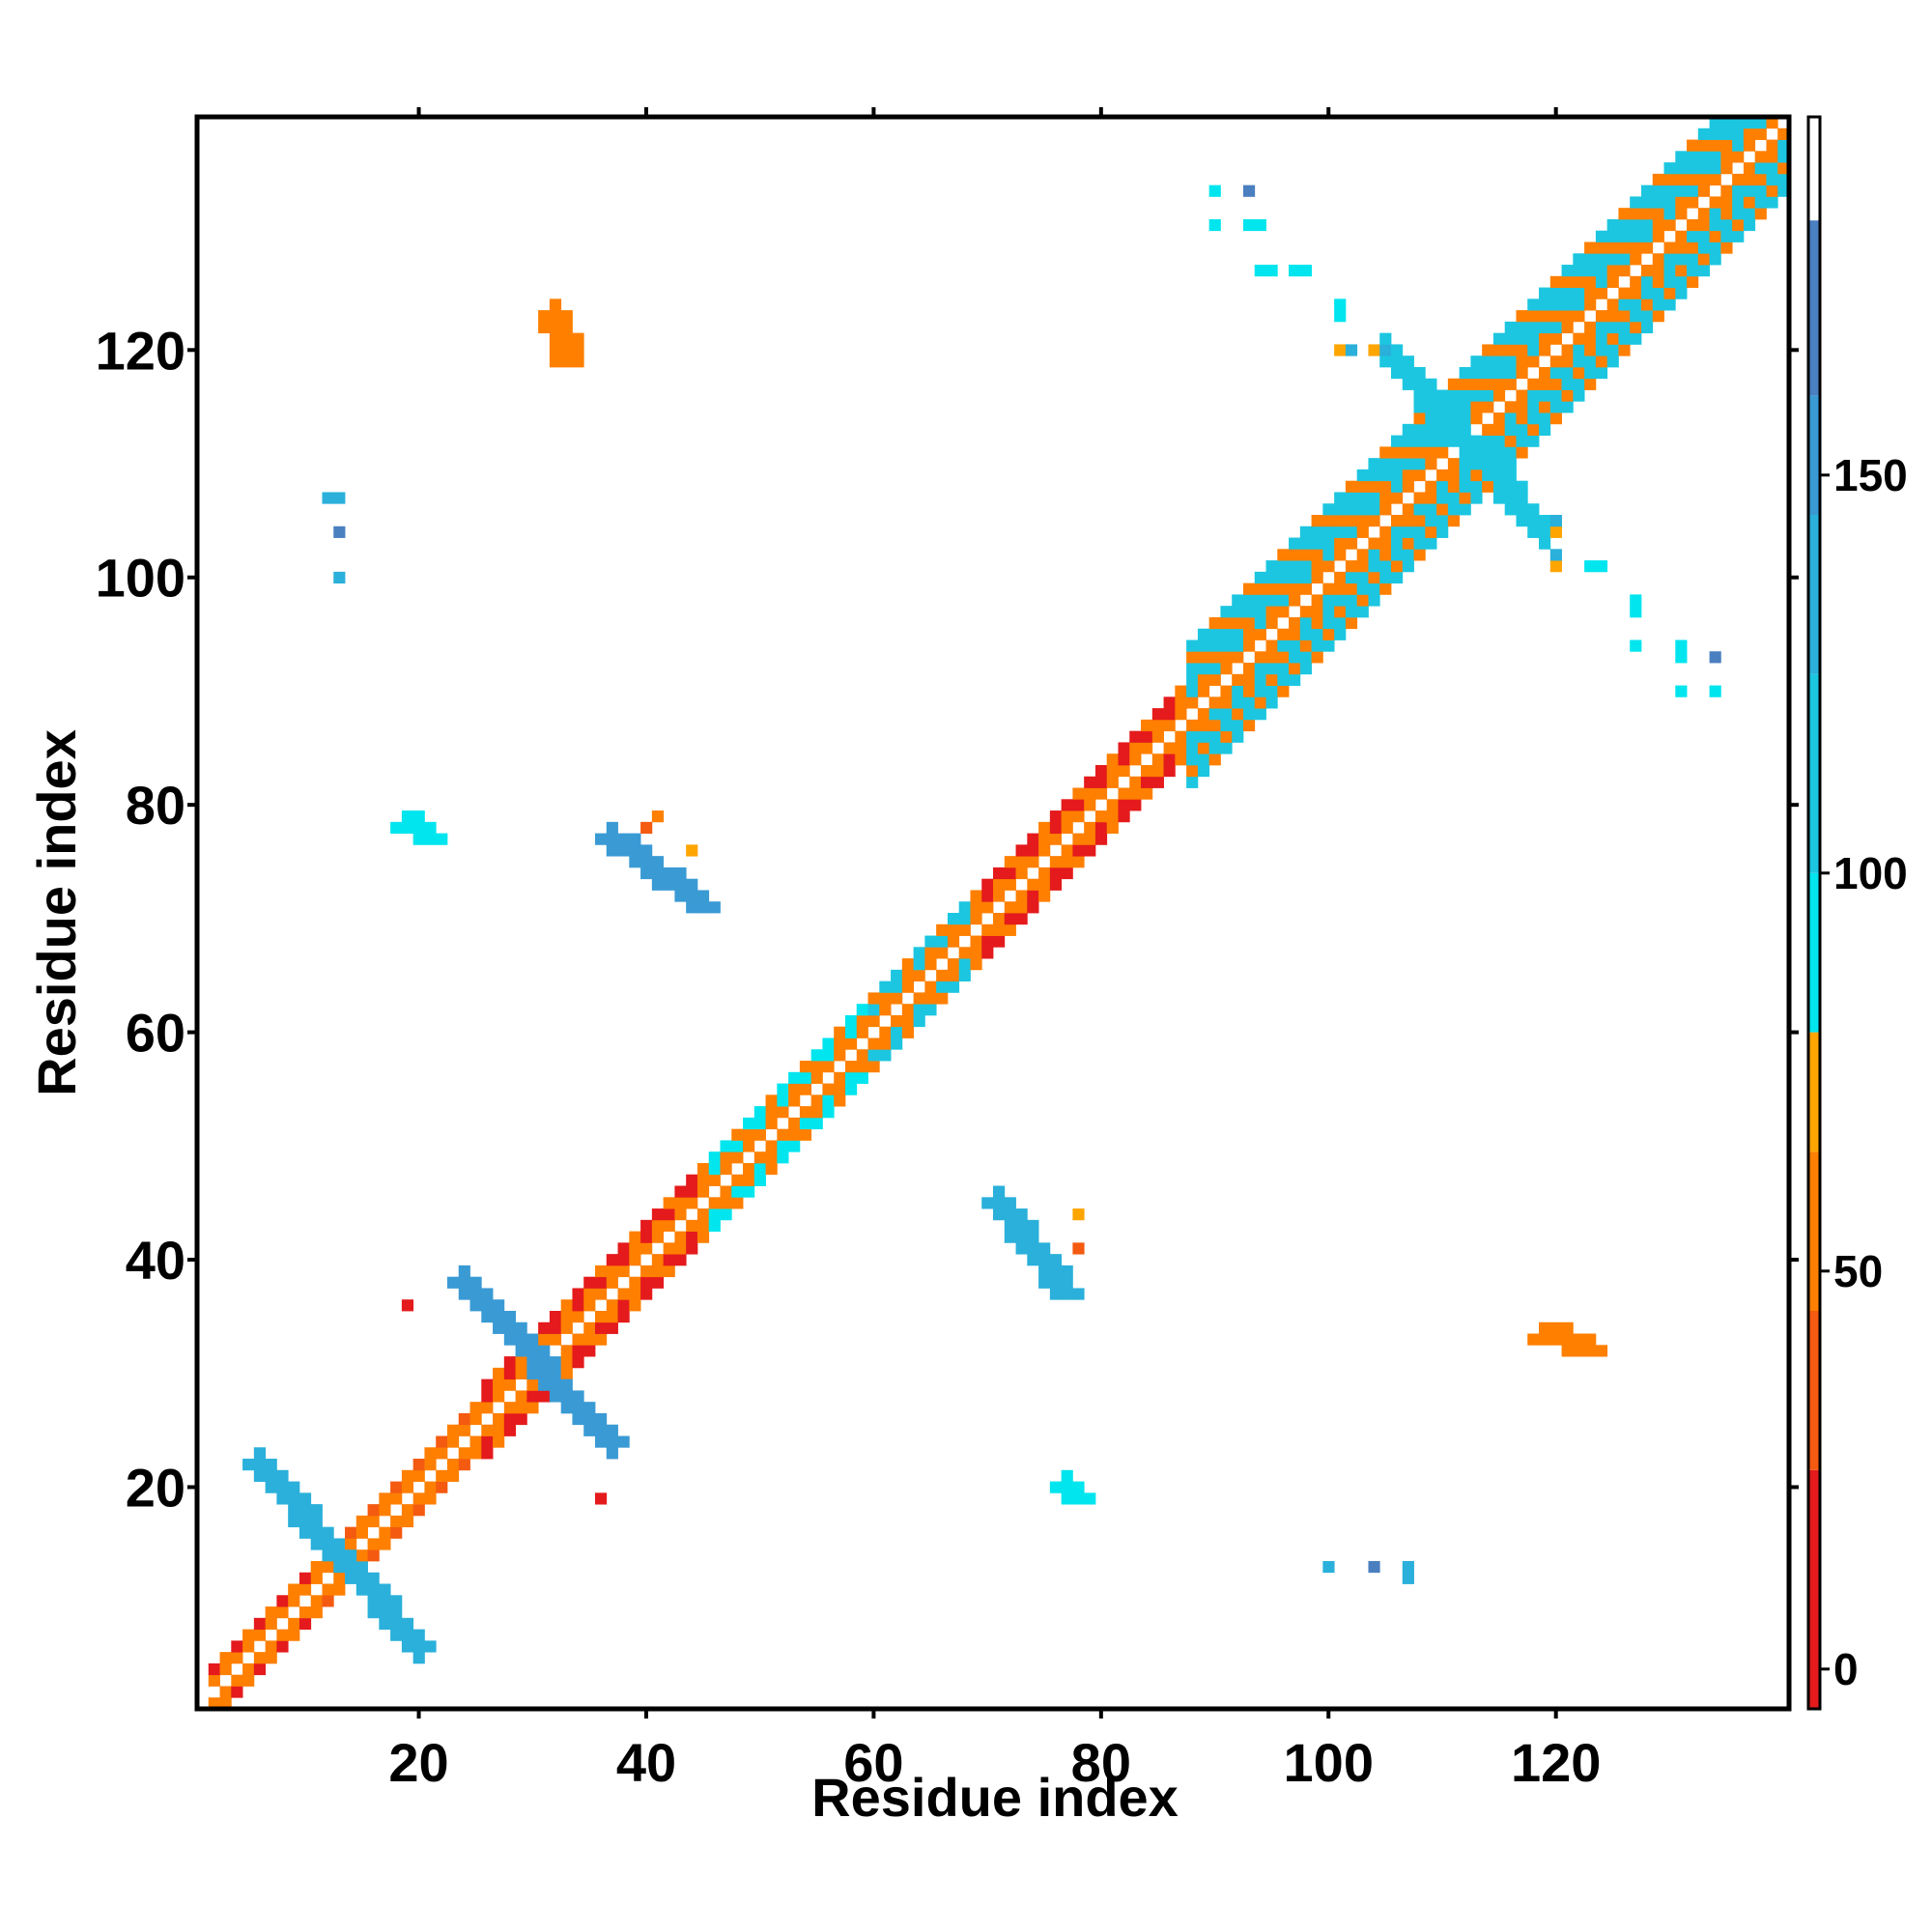  I want to click on colorbar-tick-label: 150, so click(1870, 475).